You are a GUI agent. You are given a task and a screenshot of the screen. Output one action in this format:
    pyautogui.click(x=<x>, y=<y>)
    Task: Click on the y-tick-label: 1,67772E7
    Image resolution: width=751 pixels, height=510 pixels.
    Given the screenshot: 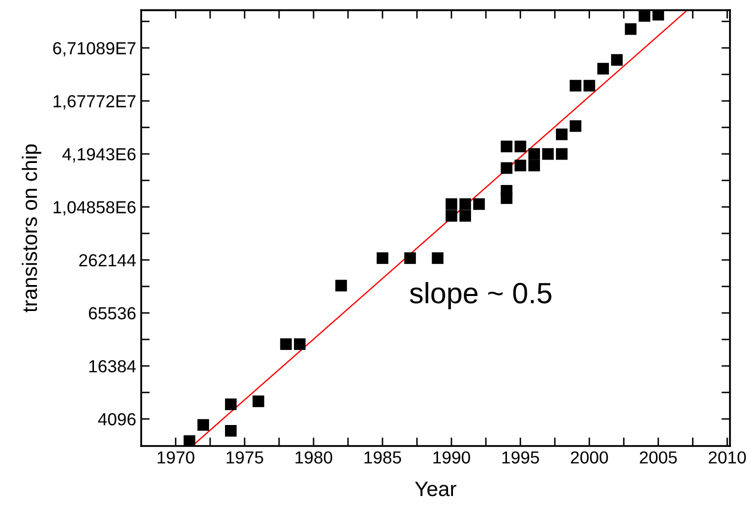 What is the action you would take?
    pyautogui.click(x=95, y=102)
    